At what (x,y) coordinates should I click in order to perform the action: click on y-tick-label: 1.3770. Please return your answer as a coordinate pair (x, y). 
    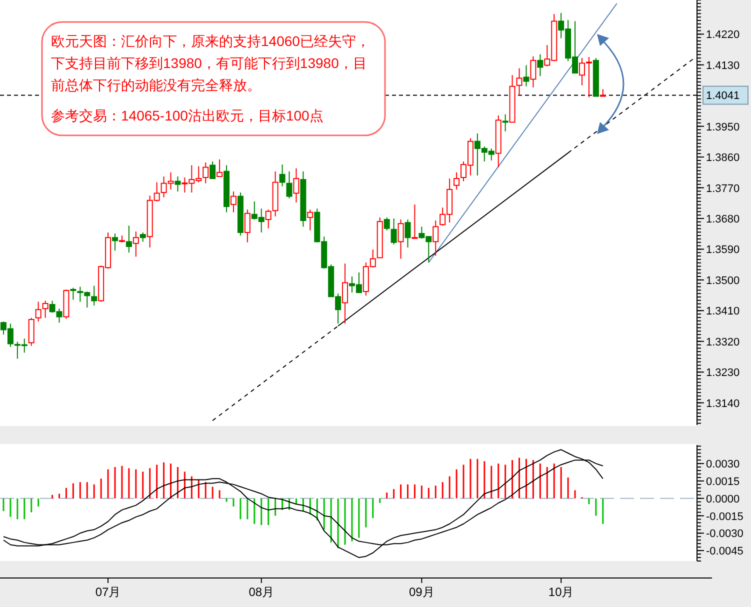
    Looking at the image, I should click on (723, 188).